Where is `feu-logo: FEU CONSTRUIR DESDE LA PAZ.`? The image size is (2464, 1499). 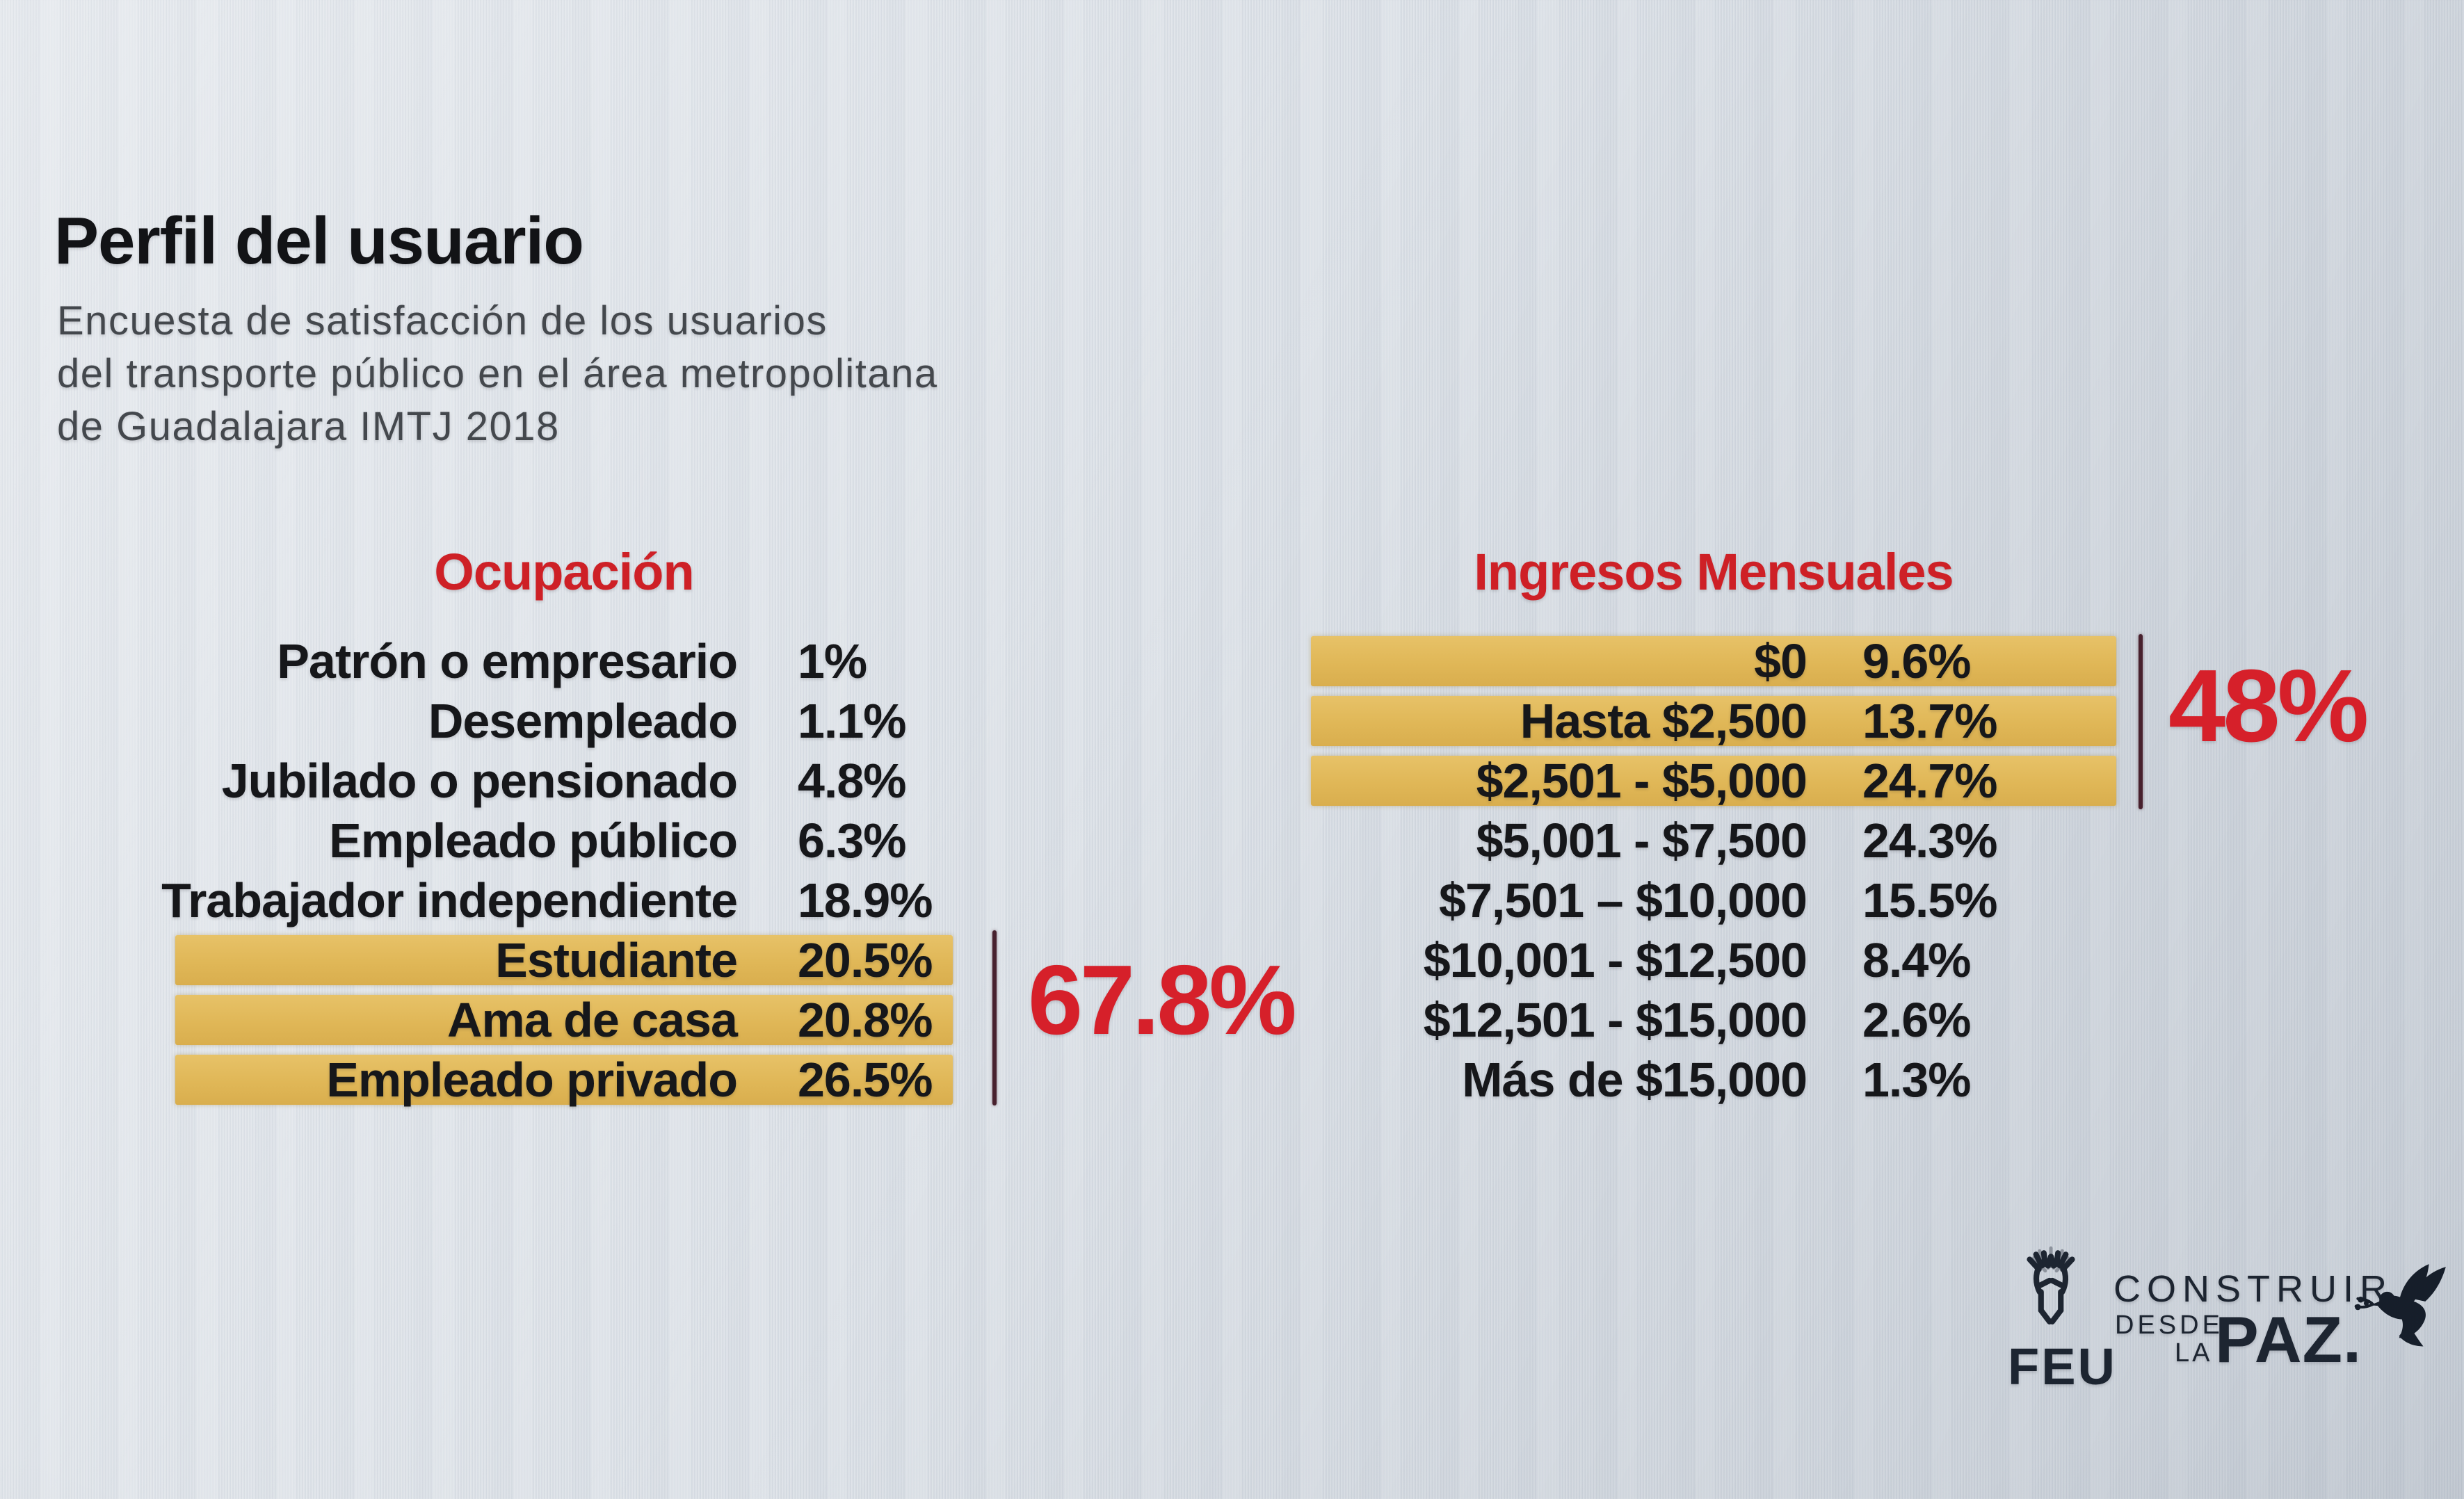
feu-logo: FEU CONSTRUIR DESDE LA PAZ. is located at coordinates (2236, 1324).